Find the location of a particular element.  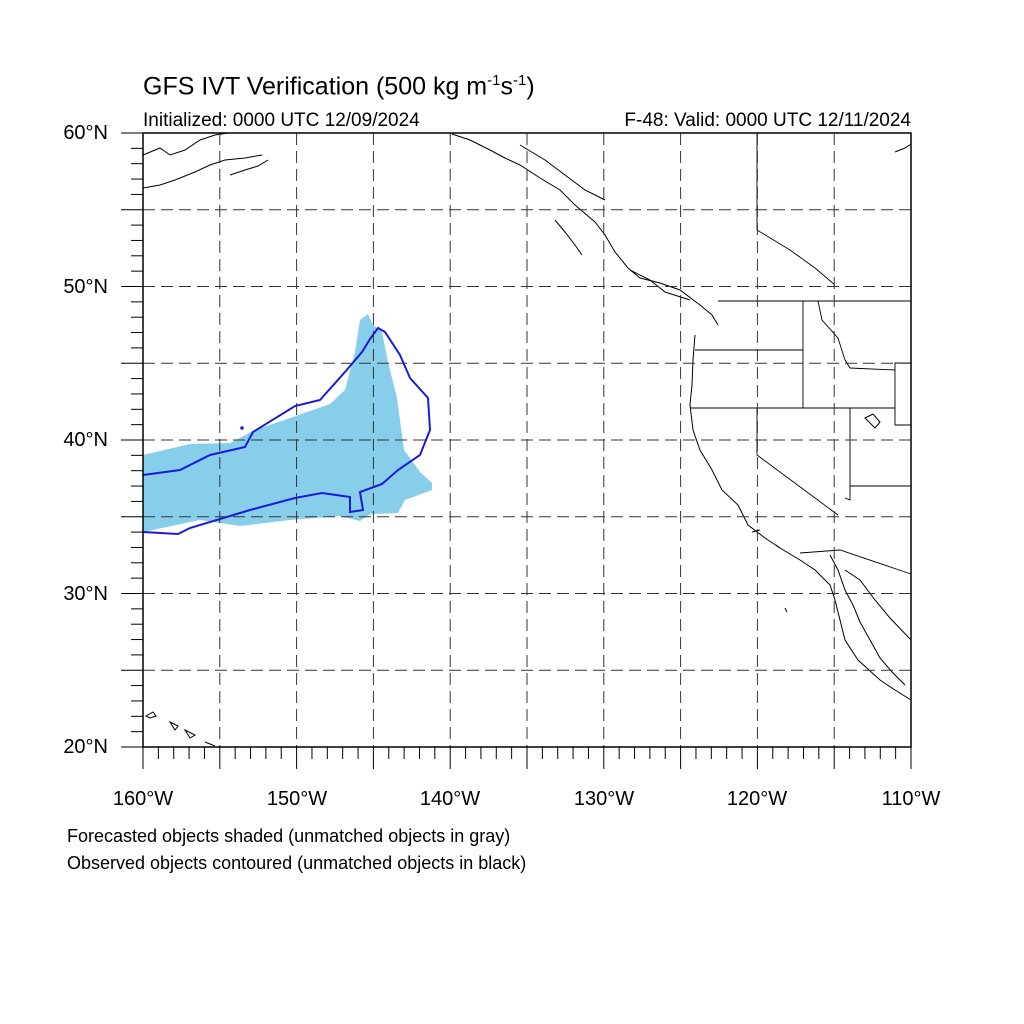

lat-label-20n: 20°N is located at coordinates (85, 747).